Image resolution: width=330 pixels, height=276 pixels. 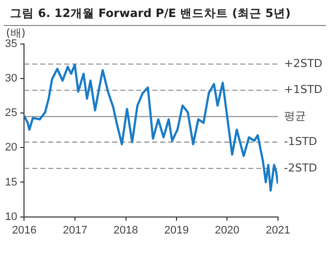 What do you see at coordinates (11, 216) in the screenshot?
I see `y-tick-label: 10` at bounding box center [11, 216].